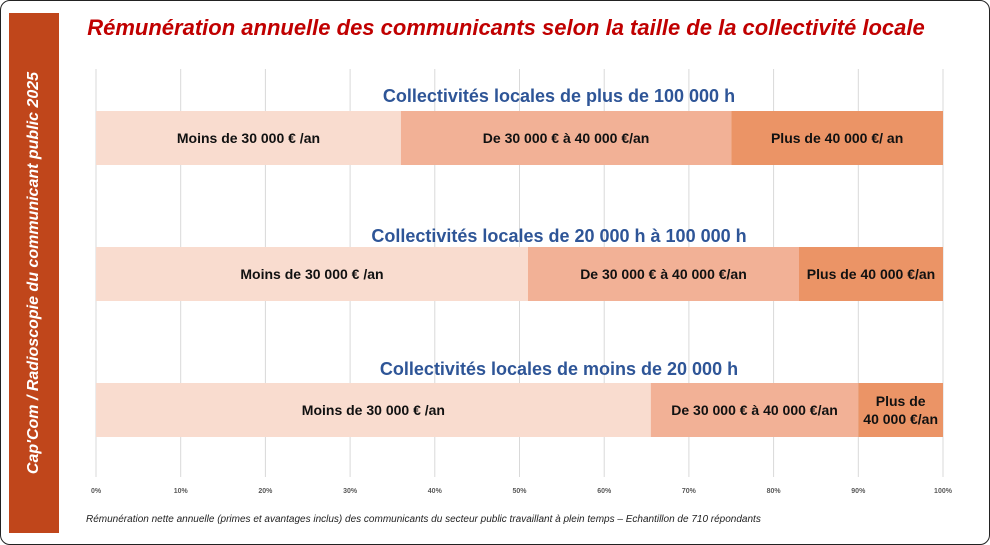  I want to click on segment-label: 40 000 €/an, so click(900, 419).